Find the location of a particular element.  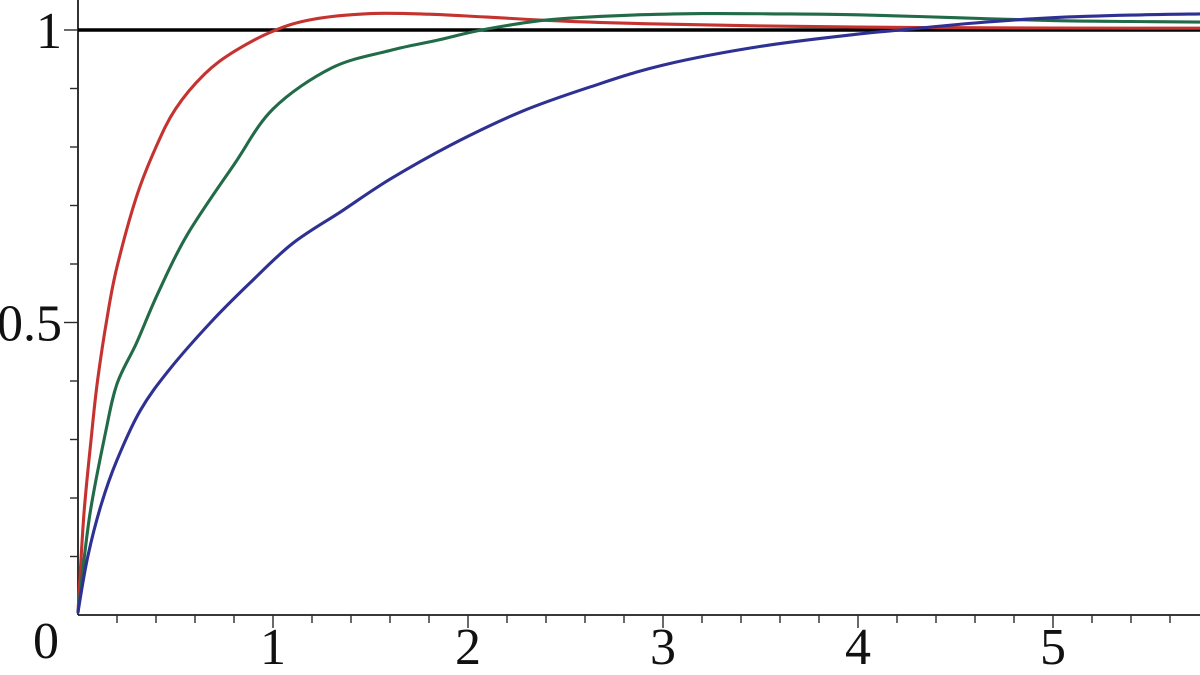

x-origin-label: 0 is located at coordinates (46, 641).